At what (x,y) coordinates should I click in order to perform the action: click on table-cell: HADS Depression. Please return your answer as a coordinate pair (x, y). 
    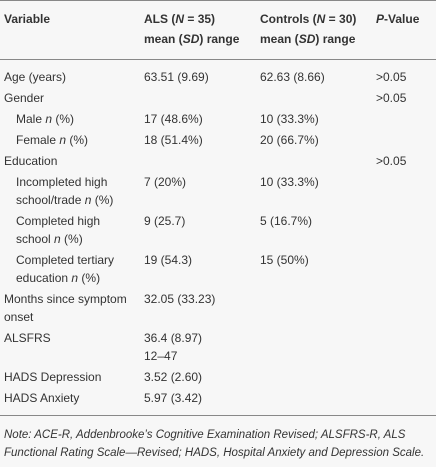
    Looking at the image, I should click on (70, 377).